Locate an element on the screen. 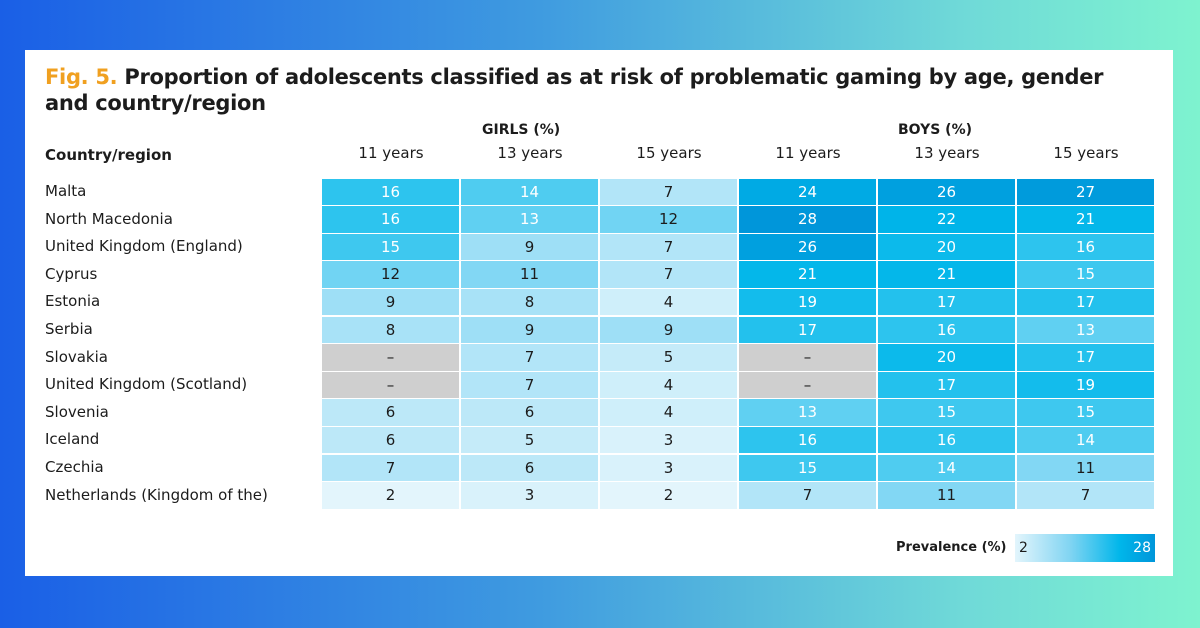 This screenshot has width=1200, height=628. legend-min: 2 is located at coordinates (1023, 548).